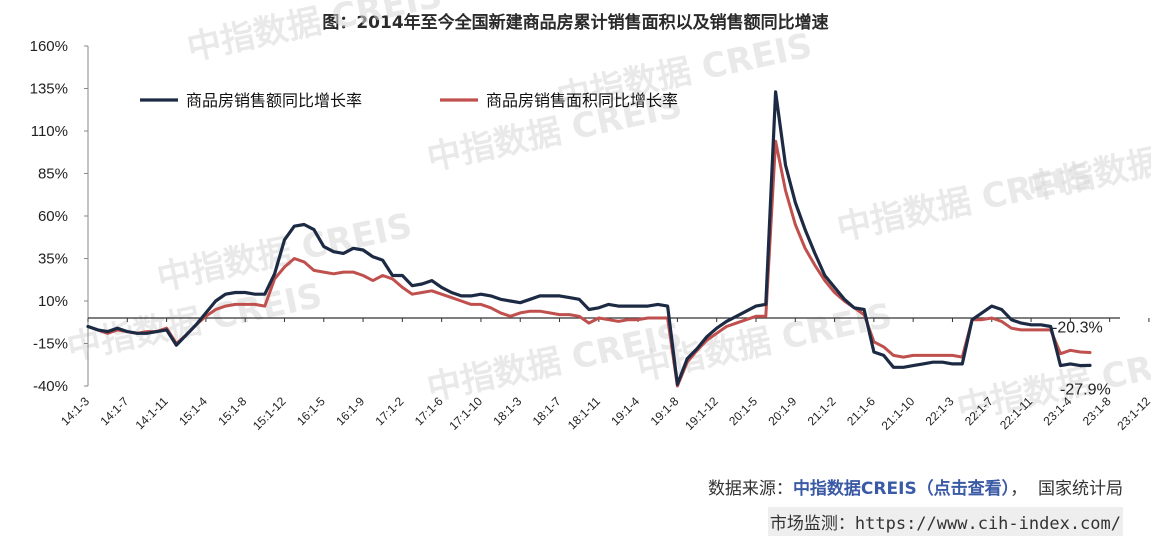 The height and width of the screenshot is (540, 1151). What do you see at coordinates (53, 259) in the screenshot?
I see `y-tick-label: 35%` at bounding box center [53, 259].